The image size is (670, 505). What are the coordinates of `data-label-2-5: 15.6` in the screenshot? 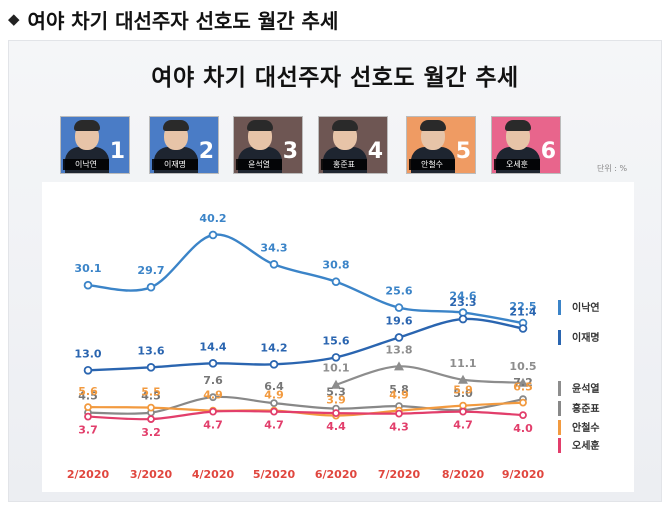 It's located at (335, 340).